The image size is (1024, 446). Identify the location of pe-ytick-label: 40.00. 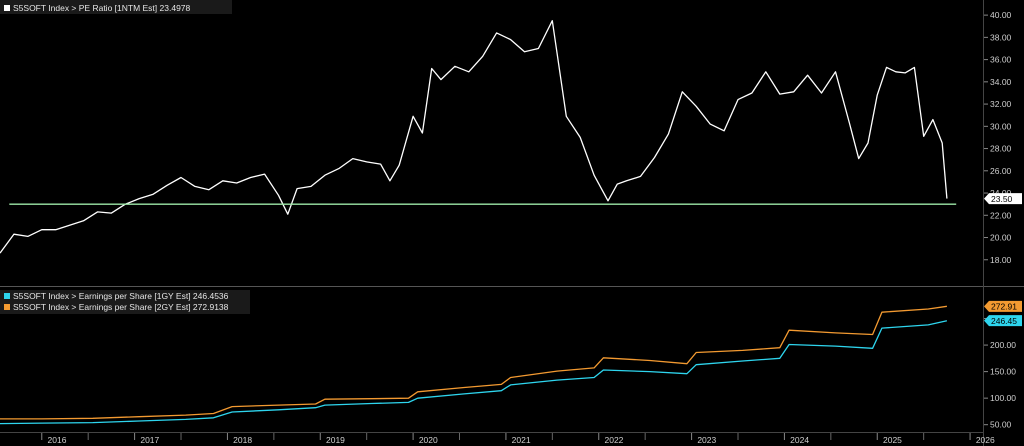
(1001, 15).